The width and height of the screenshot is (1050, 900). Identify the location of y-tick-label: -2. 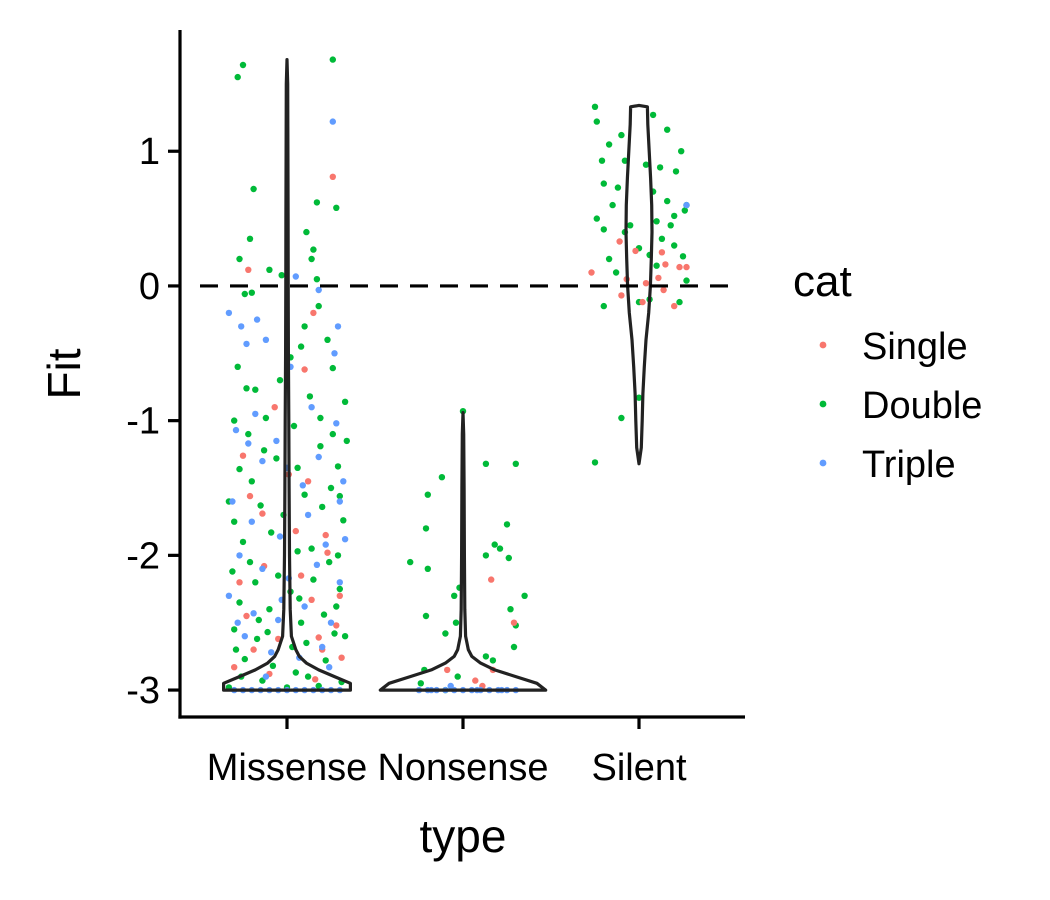
(143, 556).